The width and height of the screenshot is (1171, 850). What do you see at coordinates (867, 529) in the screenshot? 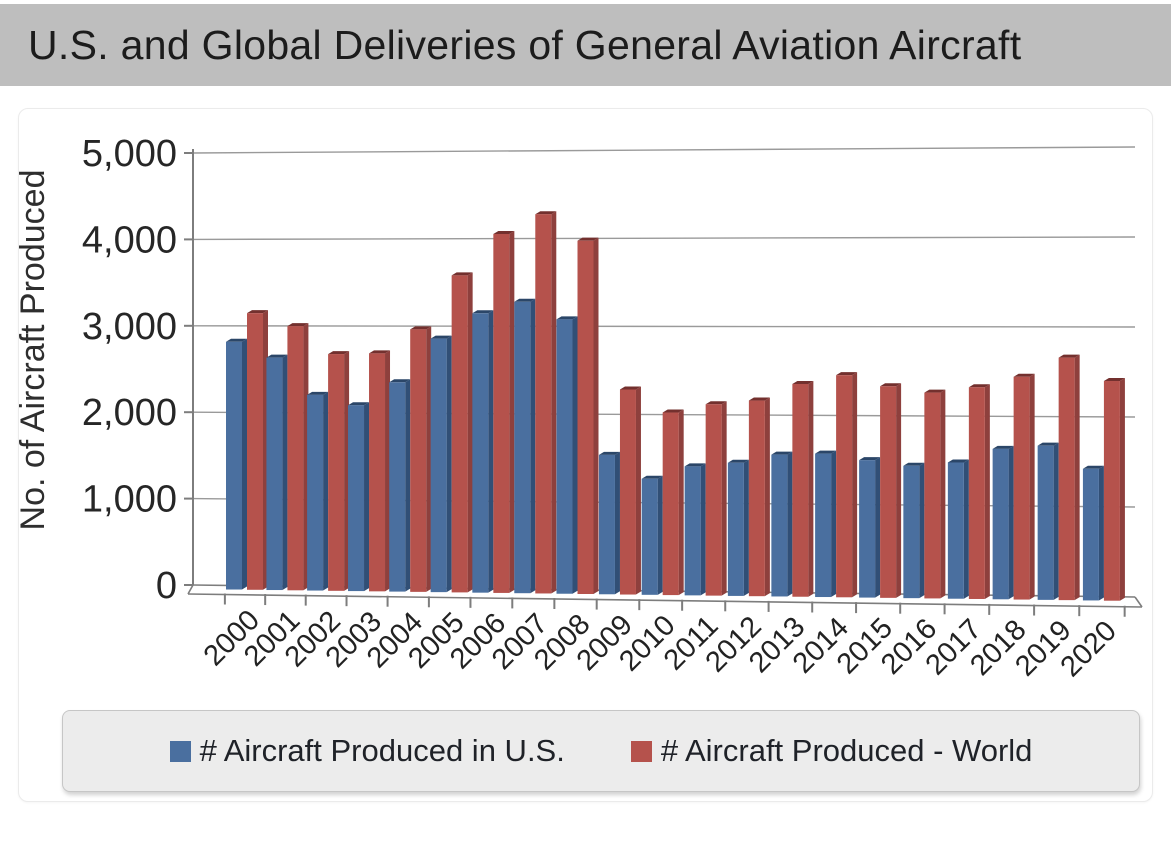
I see `bar-us-2015` at bounding box center [867, 529].